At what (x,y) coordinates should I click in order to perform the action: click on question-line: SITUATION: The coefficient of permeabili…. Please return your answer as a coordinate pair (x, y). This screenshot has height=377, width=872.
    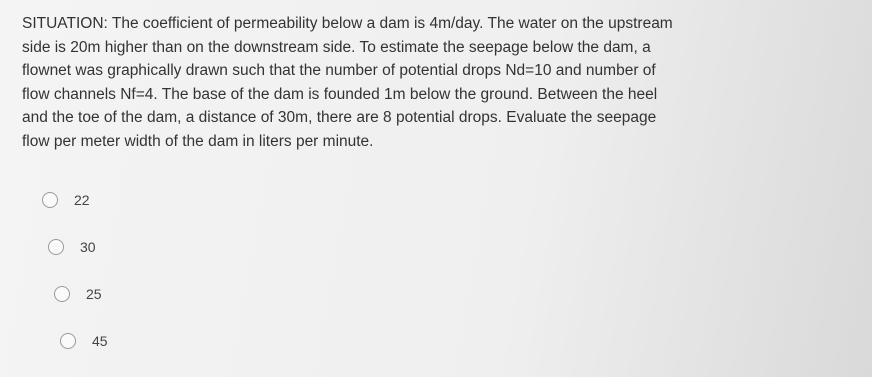
    Looking at the image, I should click on (347, 23).